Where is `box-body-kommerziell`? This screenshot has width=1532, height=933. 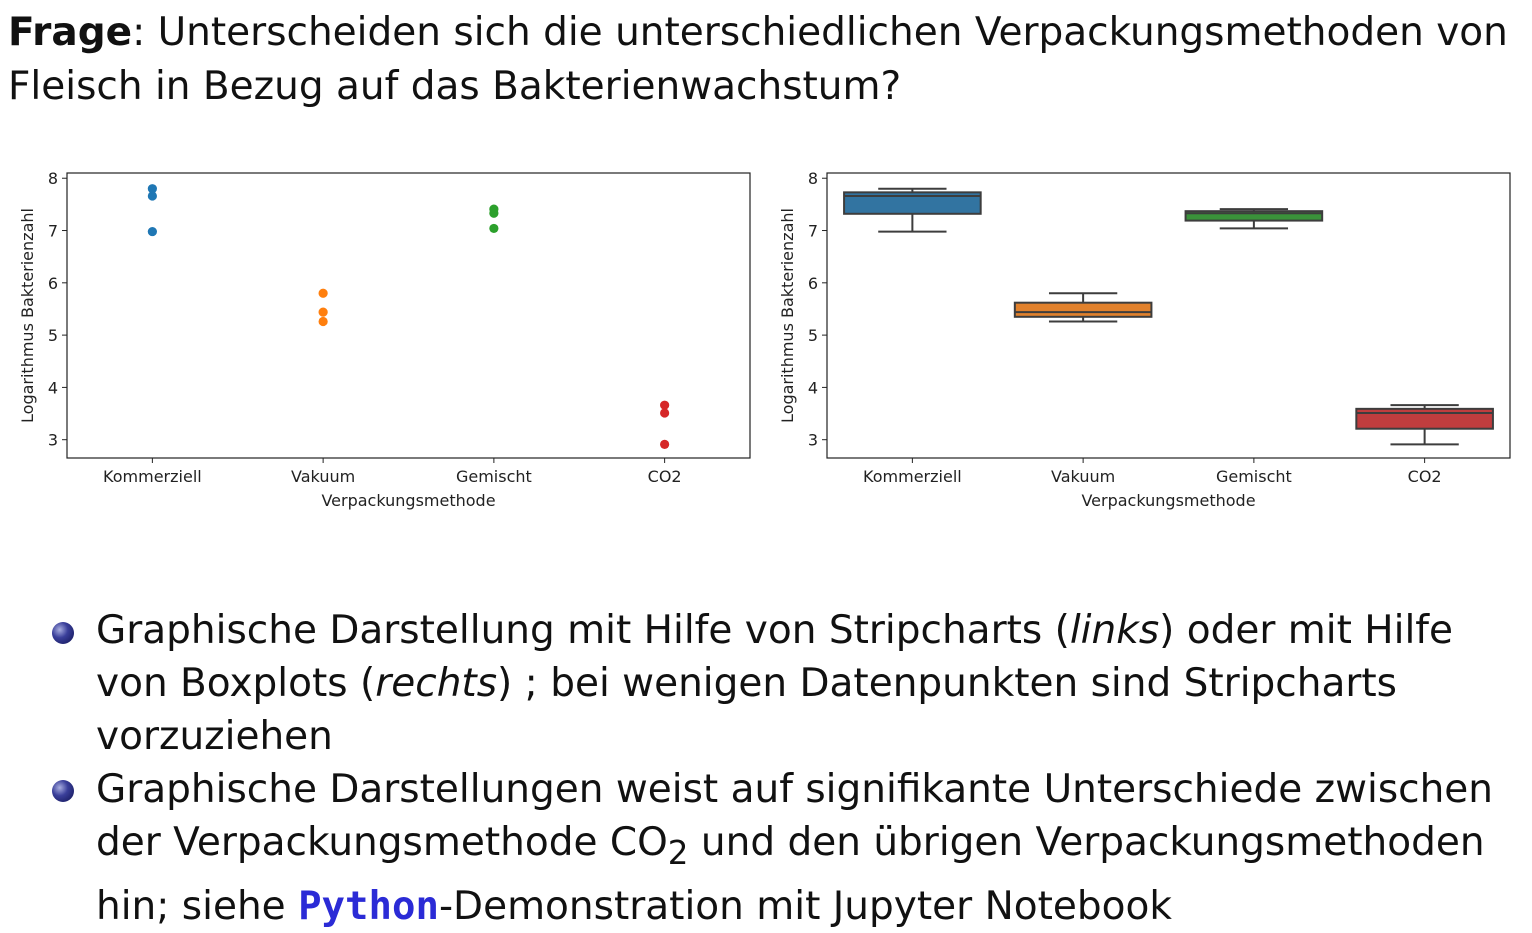 box-body-kommerziell is located at coordinates (912, 203).